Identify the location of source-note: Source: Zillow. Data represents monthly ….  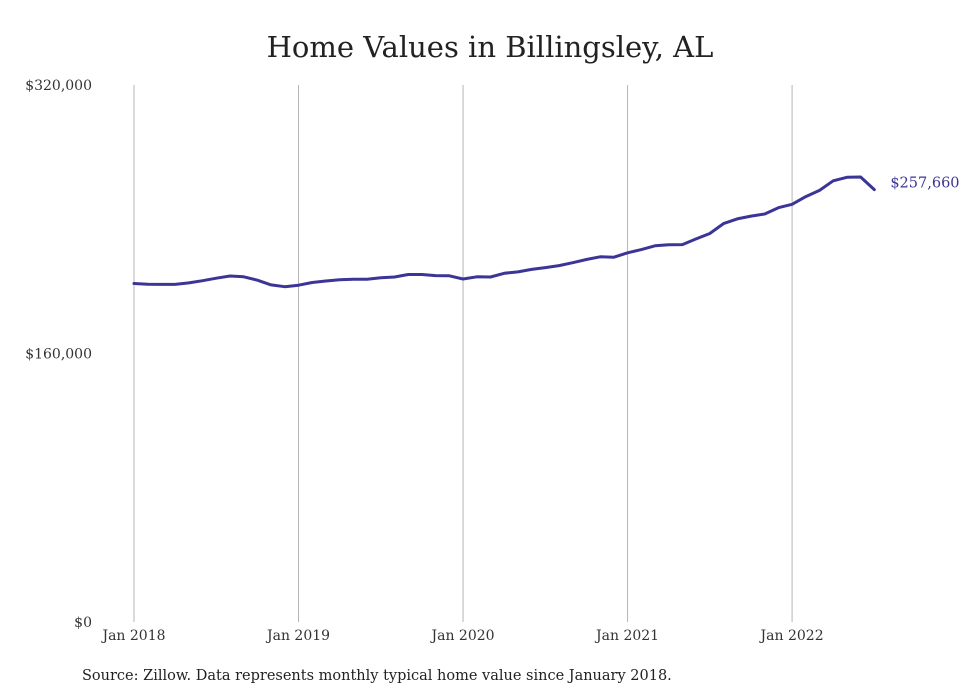
(377, 676).